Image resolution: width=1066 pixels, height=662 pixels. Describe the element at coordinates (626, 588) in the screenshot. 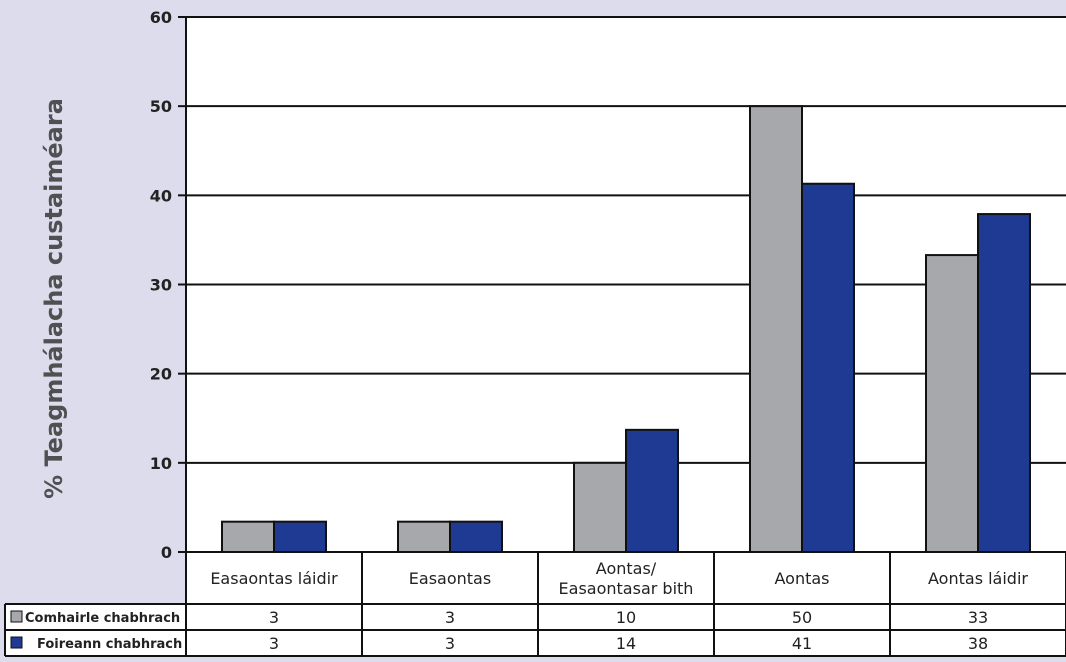

I see `category-label: Easaontasar bith` at that location.